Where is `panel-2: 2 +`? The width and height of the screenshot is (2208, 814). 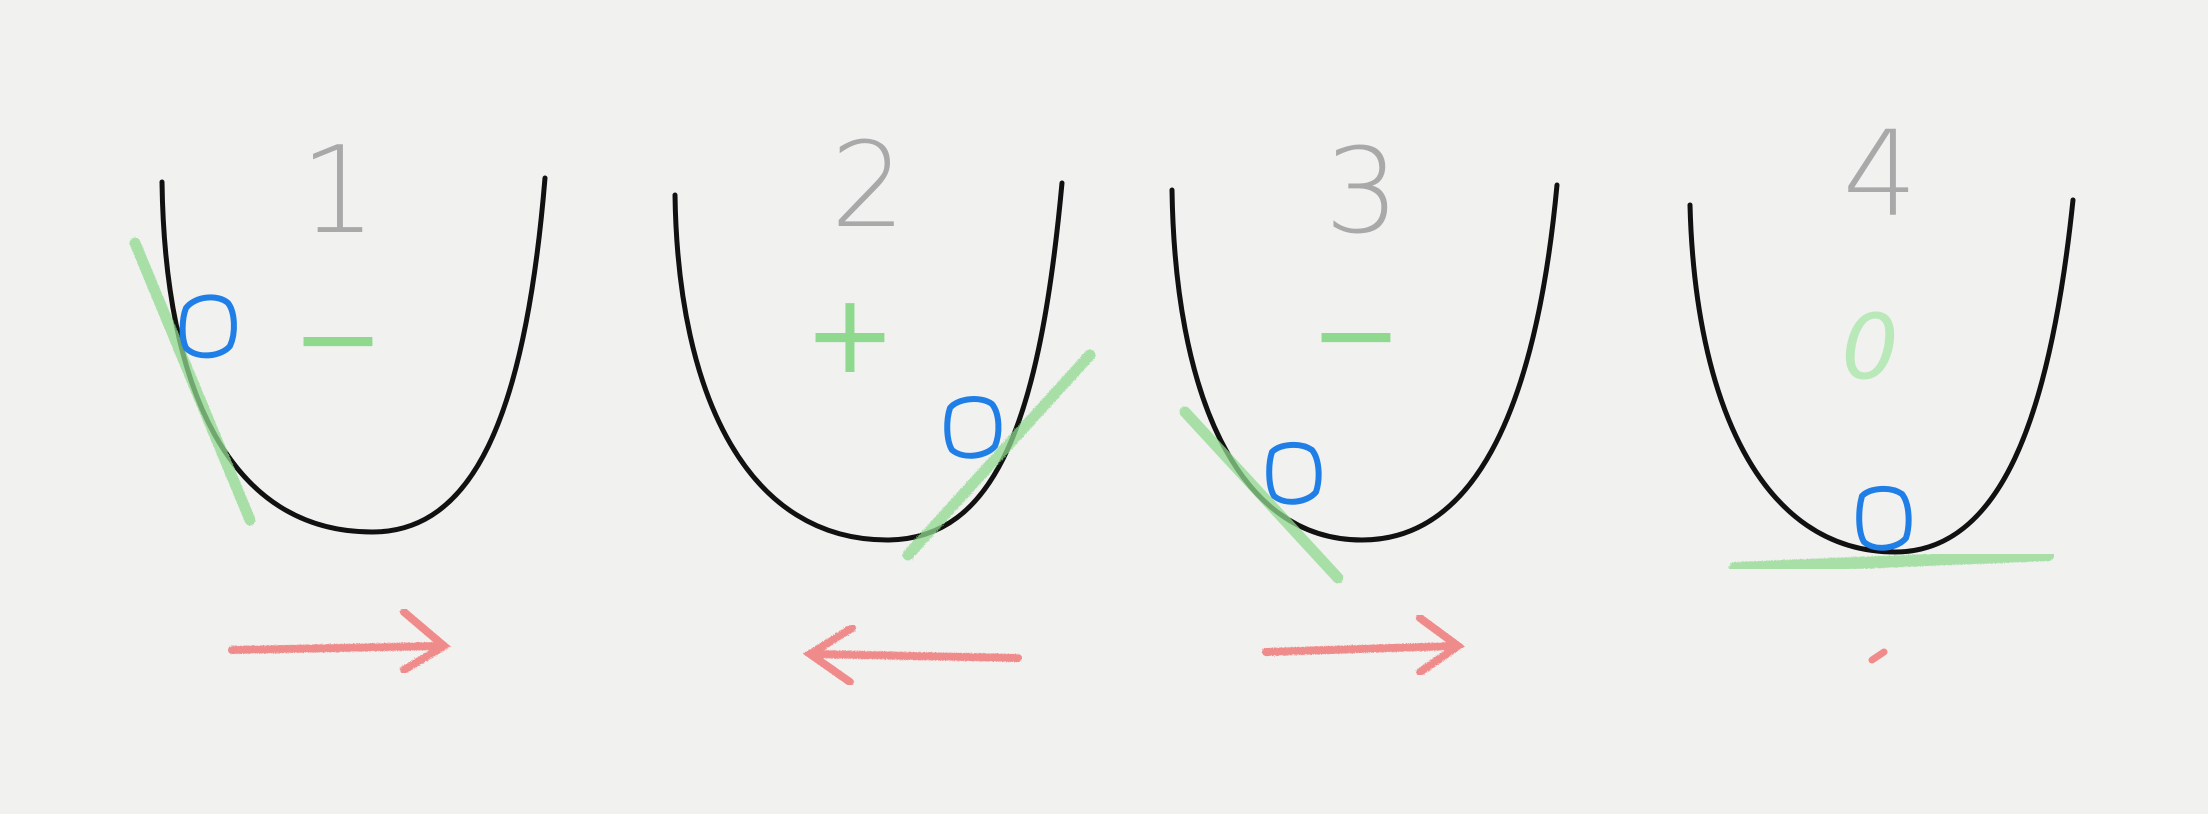
panel-2: 2 + is located at coordinates (884, 401).